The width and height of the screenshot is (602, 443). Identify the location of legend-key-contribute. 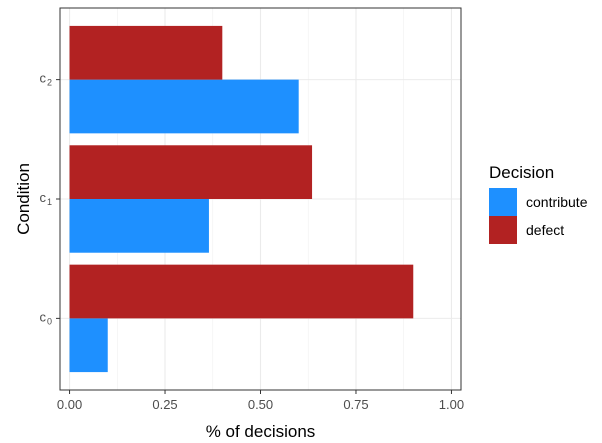
(503, 202).